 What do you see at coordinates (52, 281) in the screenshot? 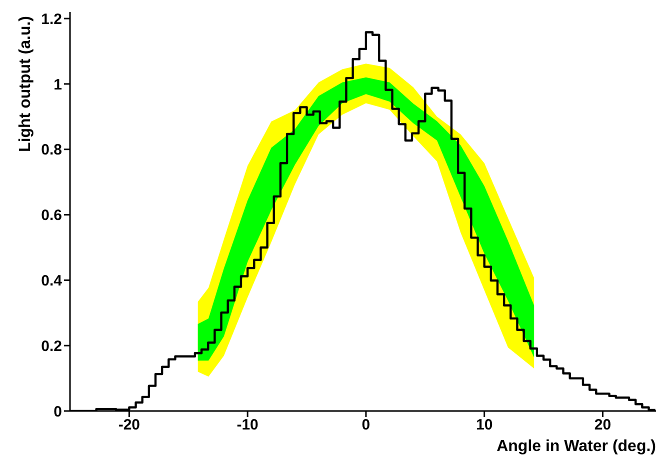
I see `y-tick-label: 0.4` at bounding box center [52, 281].